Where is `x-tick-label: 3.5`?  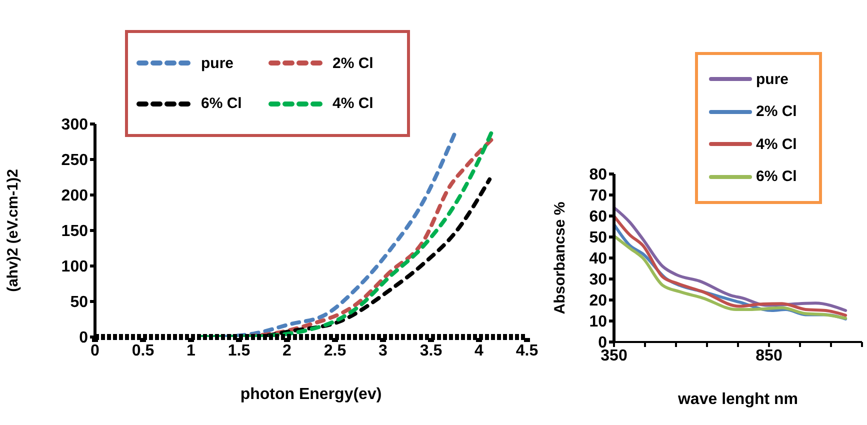
x-tick-label: 3.5 is located at coordinates (431, 351).